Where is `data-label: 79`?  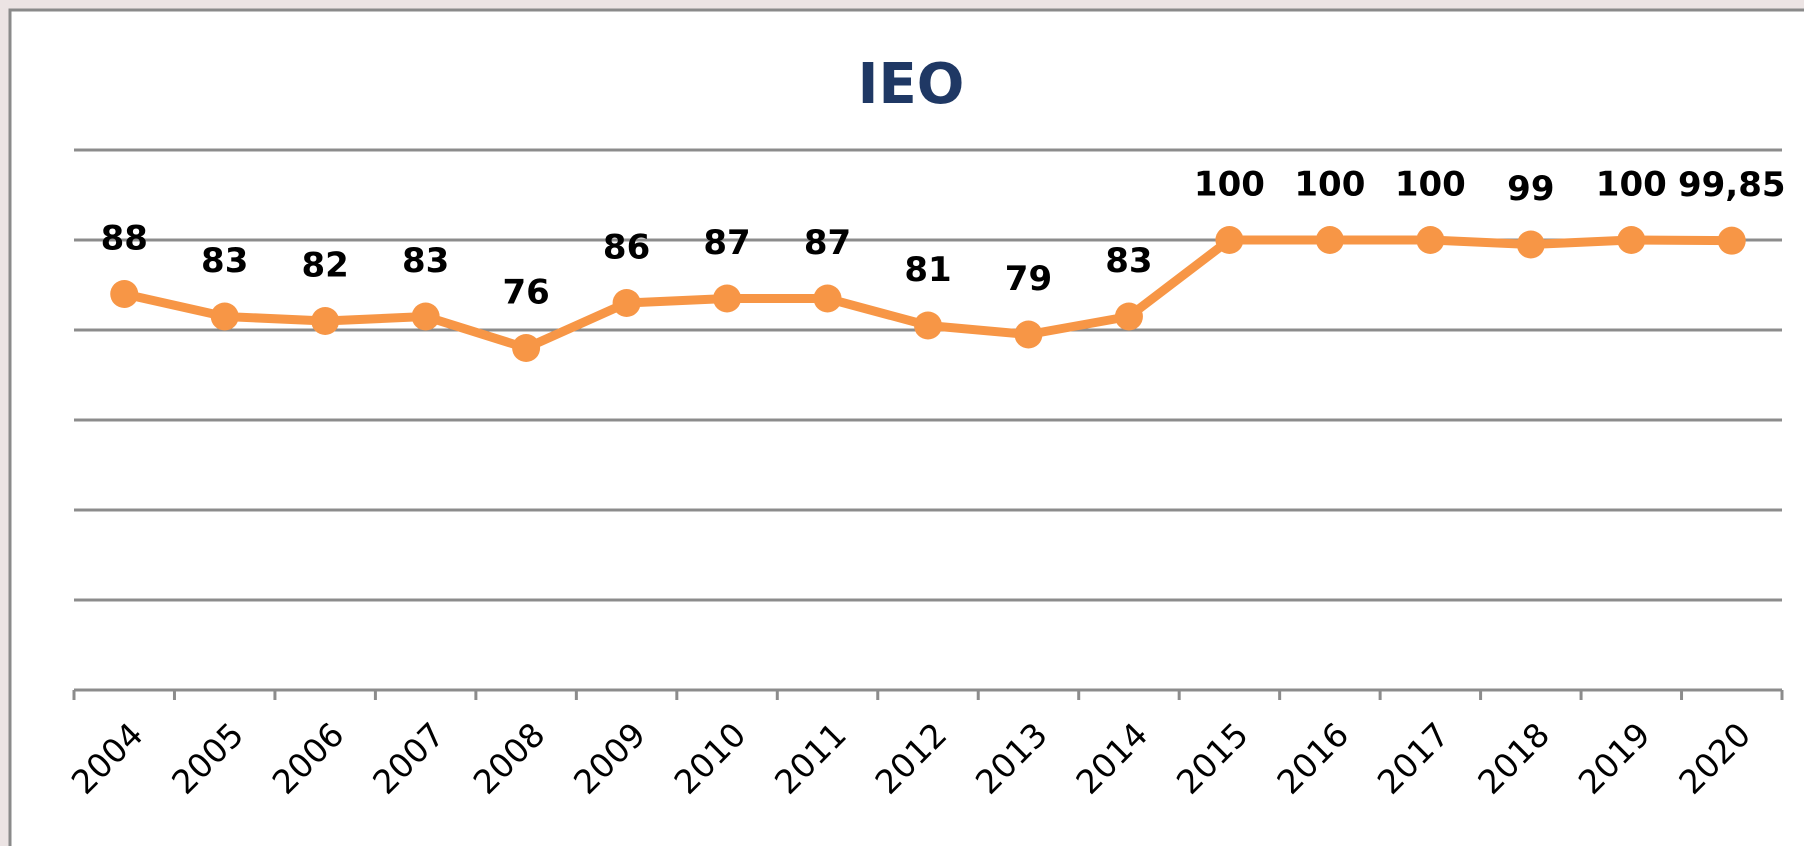
data-label: 79 is located at coordinates (1028, 279).